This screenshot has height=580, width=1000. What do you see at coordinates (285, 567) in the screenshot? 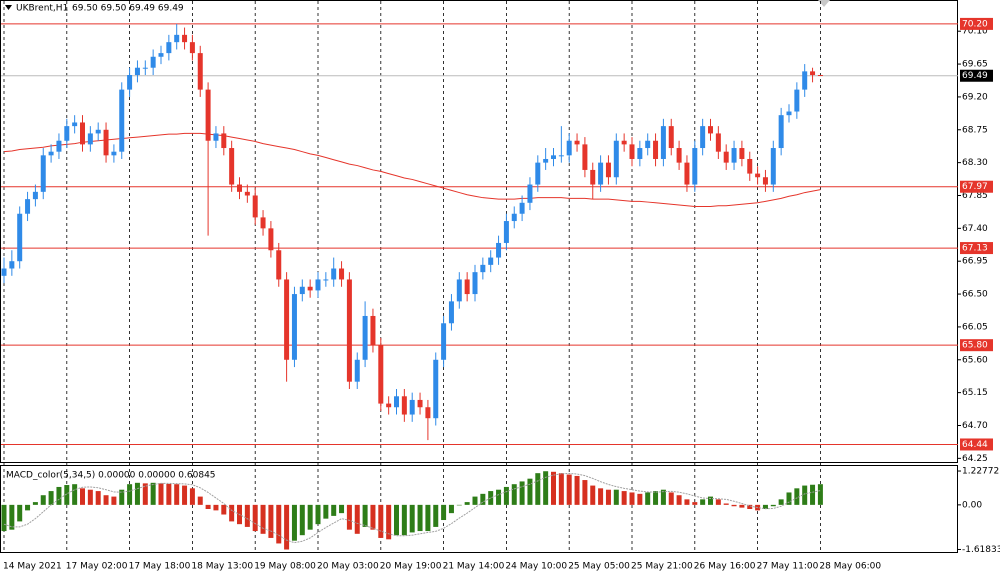
I see `x-tick-label: 19 May 08:00` at bounding box center [285, 567].